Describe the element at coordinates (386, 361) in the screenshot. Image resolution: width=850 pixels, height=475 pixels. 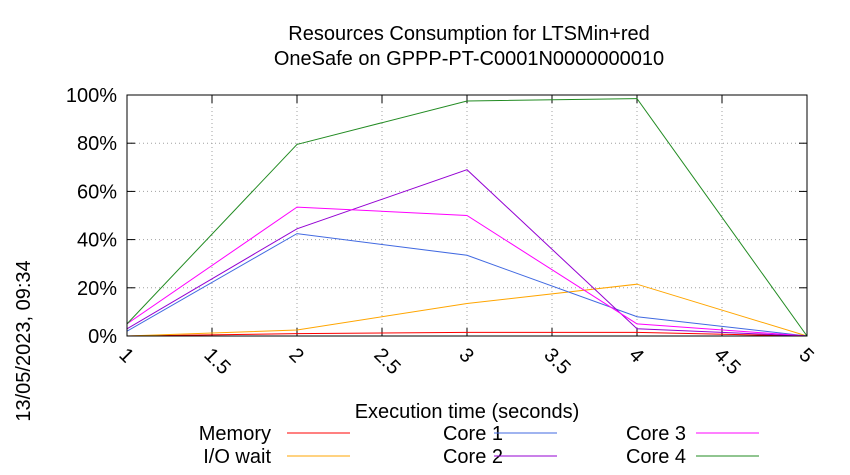
I see `x-tick-label: 2.5` at that location.